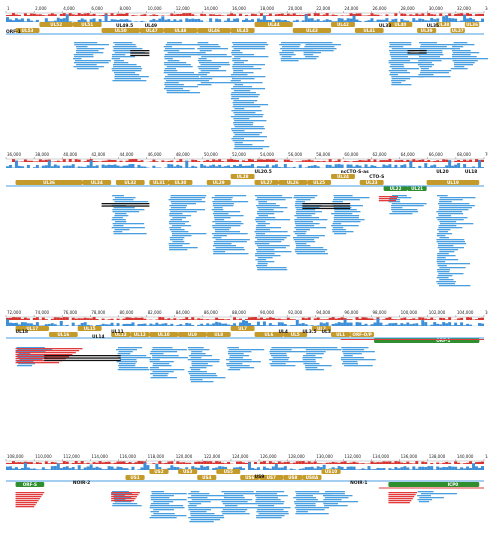 This screenshot has height=550, width=488. What do you see at coordinates (436, 8) in the screenshot?
I see `tick-label: 30,000` at bounding box center [436, 8].